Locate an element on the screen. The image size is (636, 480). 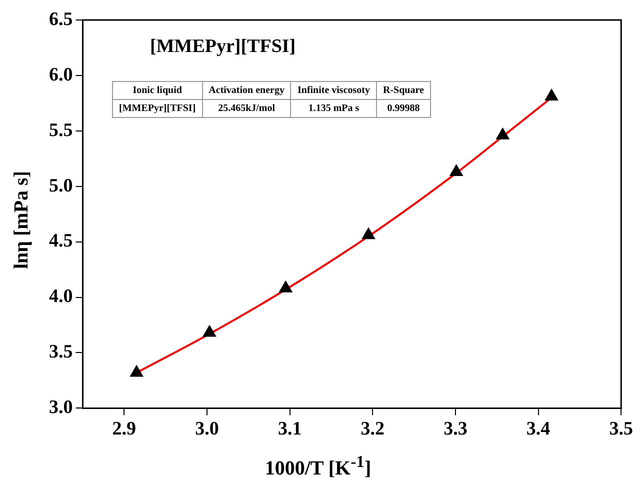
annotation: Activation energy is located at coordinates (246, 91).